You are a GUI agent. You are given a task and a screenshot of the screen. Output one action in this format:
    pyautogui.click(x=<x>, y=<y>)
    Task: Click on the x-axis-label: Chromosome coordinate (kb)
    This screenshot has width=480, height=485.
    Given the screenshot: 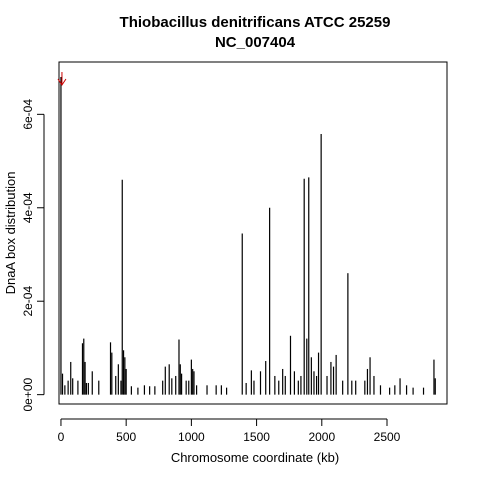 What is the action you would take?
    pyautogui.click(x=255, y=457)
    